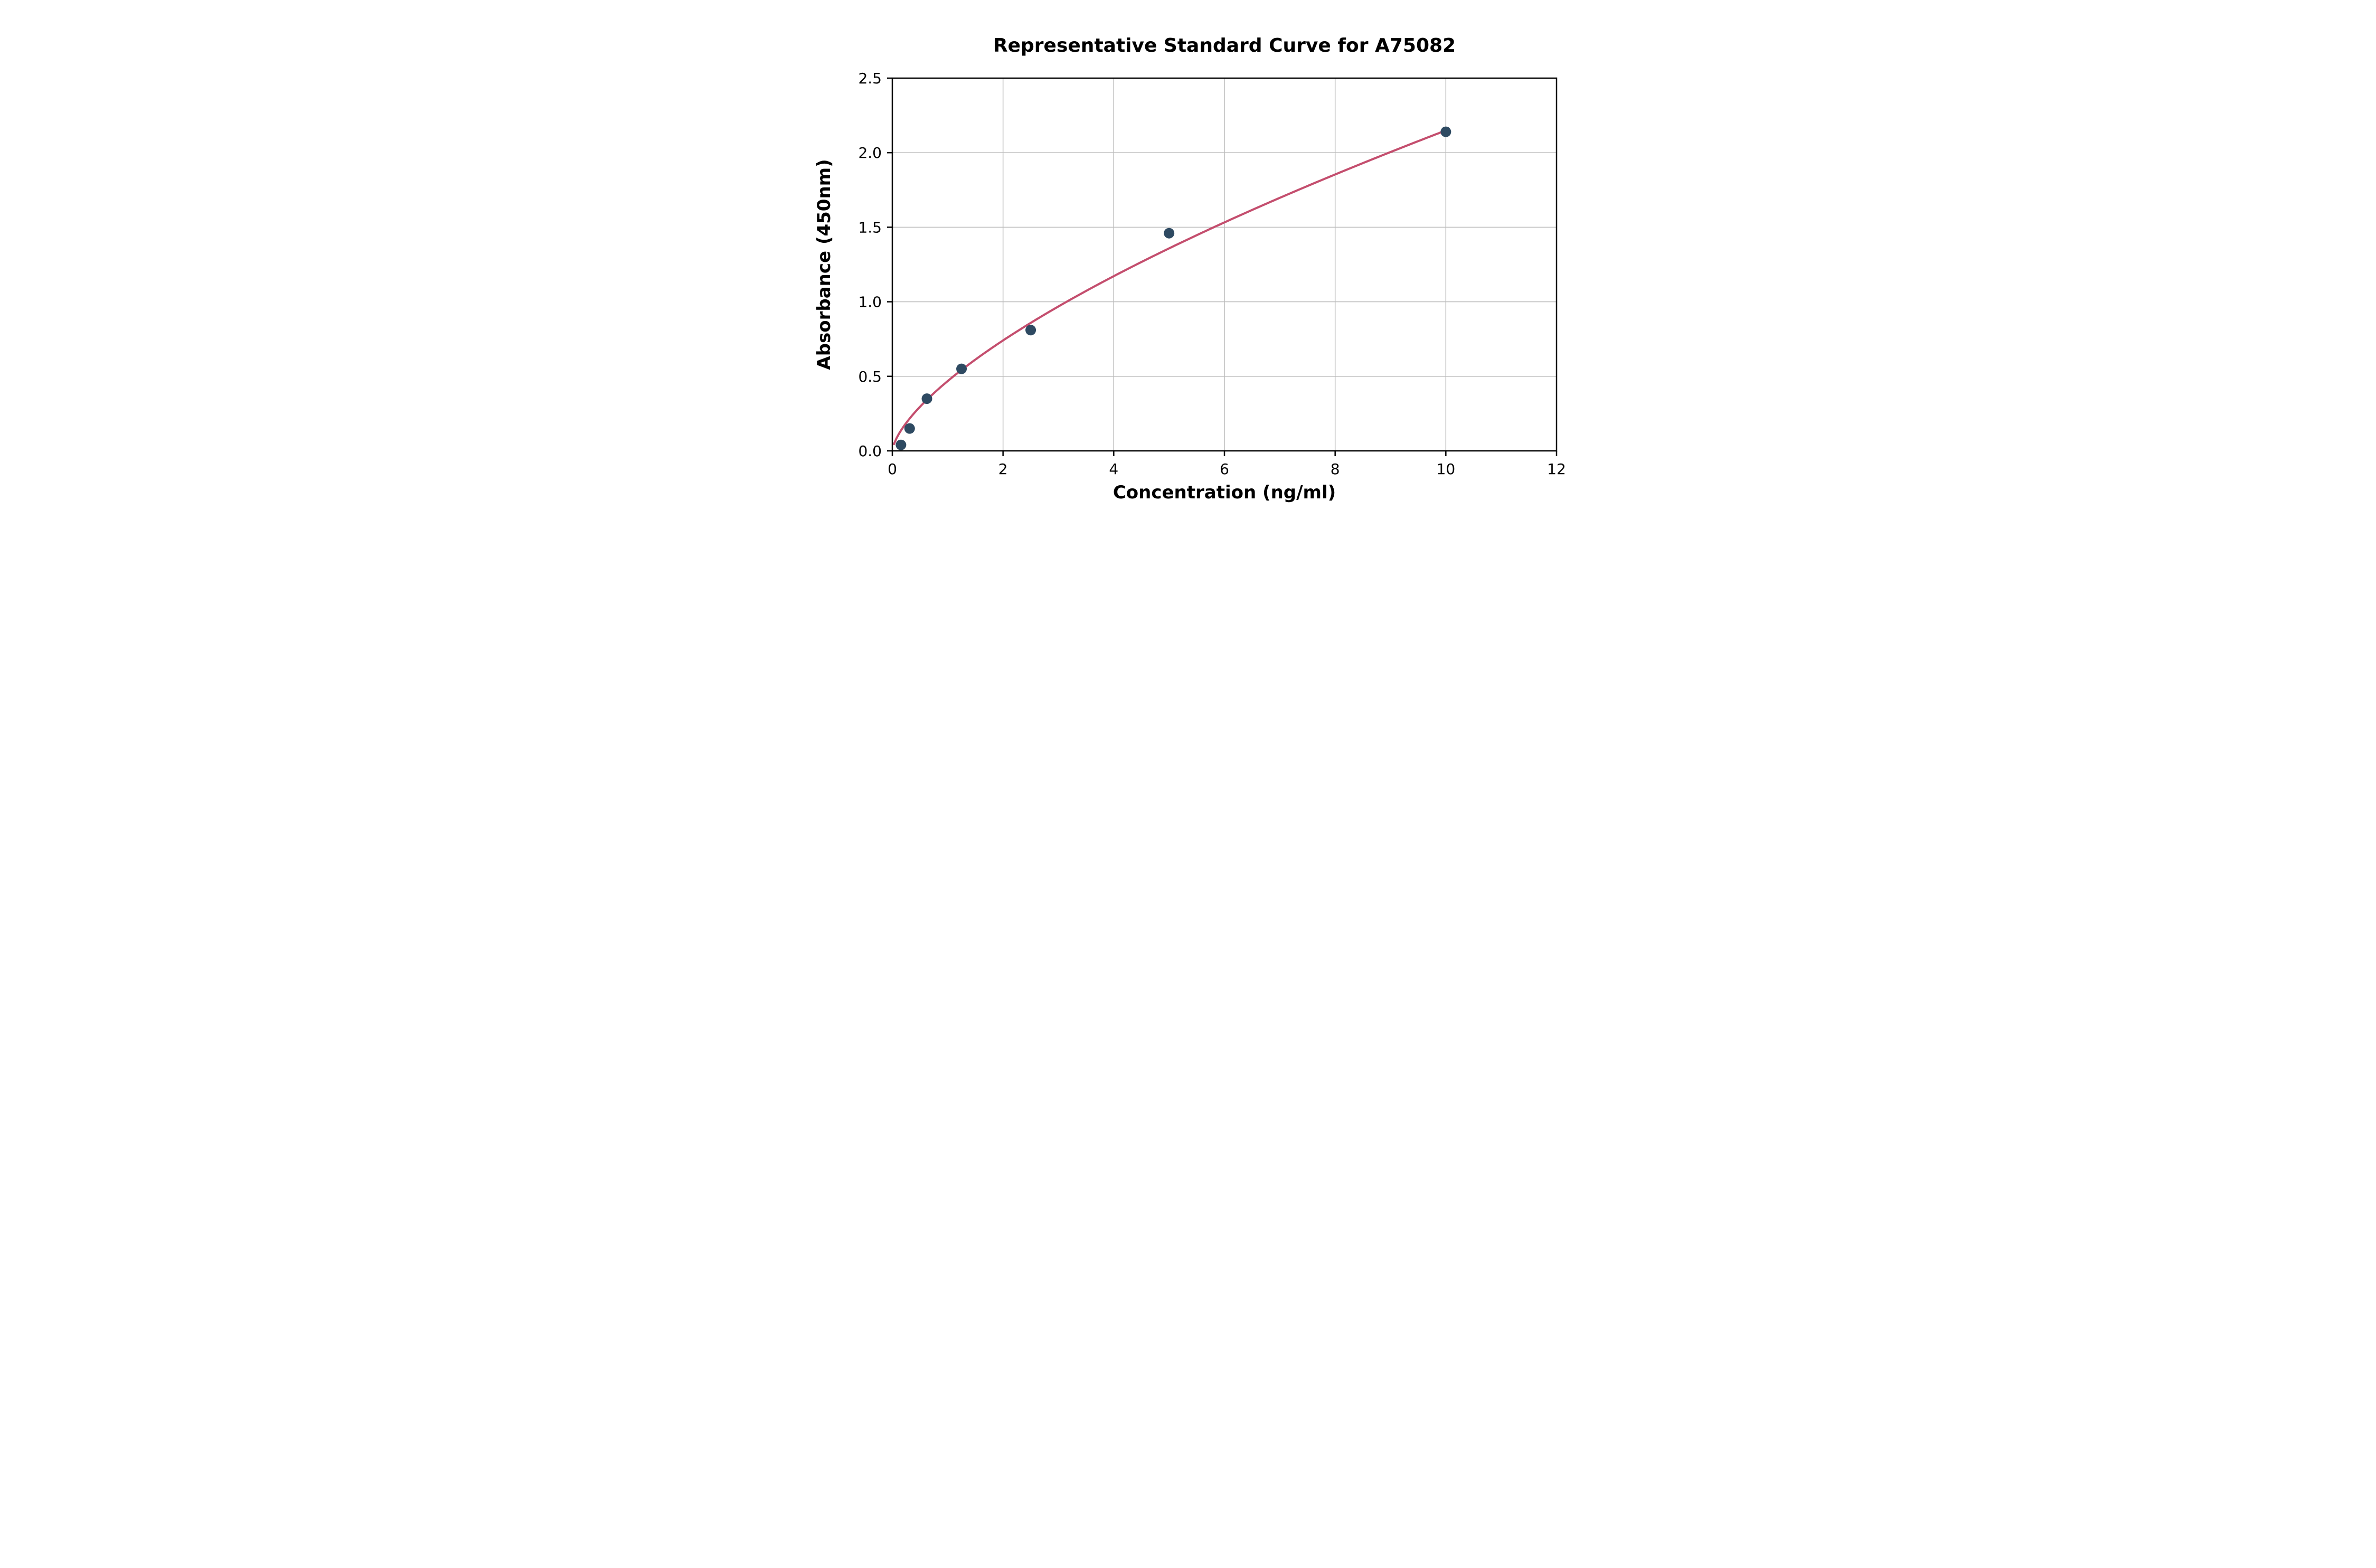  What do you see at coordinates (1335, 469) in the screenshot?
I see `x-tick-label: 8` at bounding box center [1335, 469].